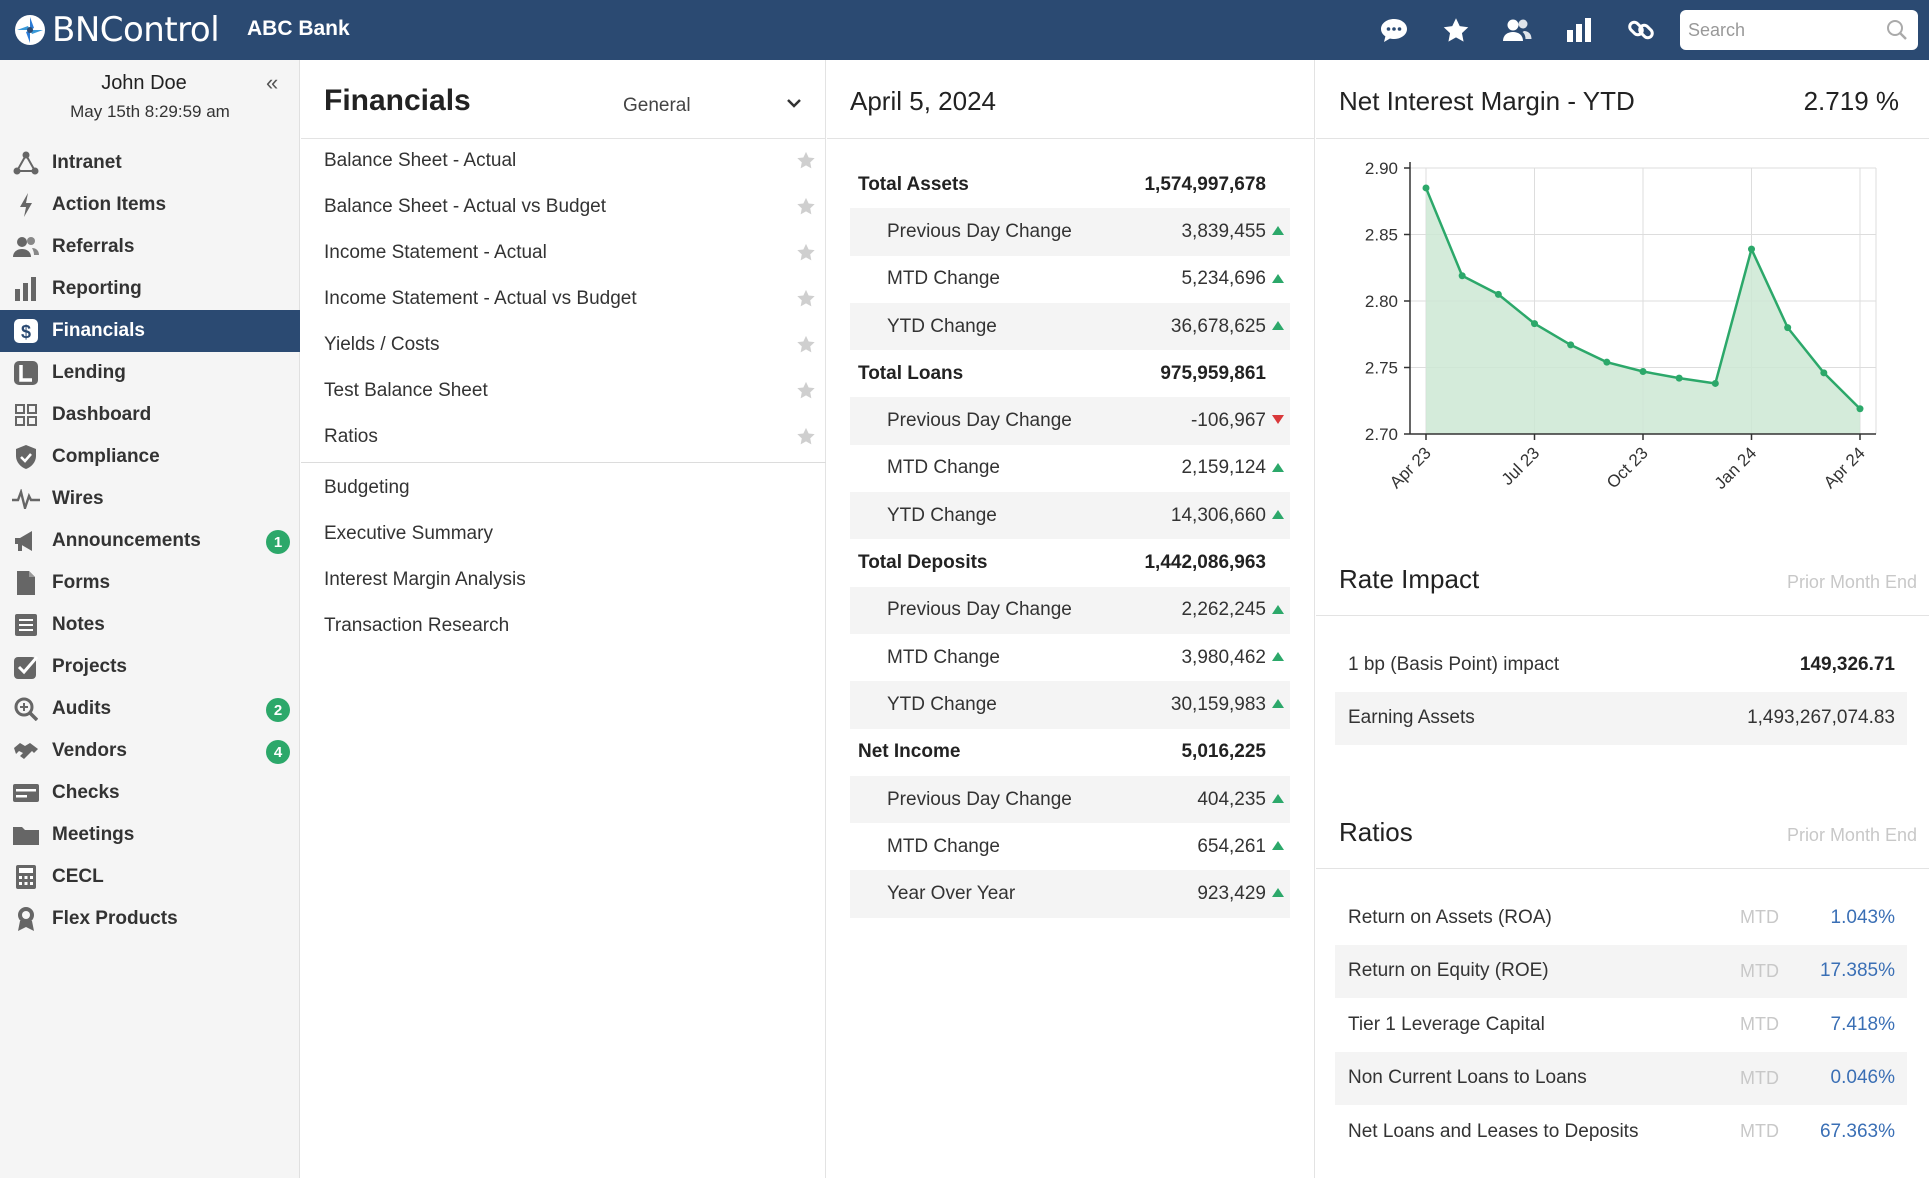 This screenshot has height=1178, width=1929. What do you see at coordinates (1376, 832) in the screenshot?
I see `ratios-title: Ratios` at bounding box center [1376, 832].